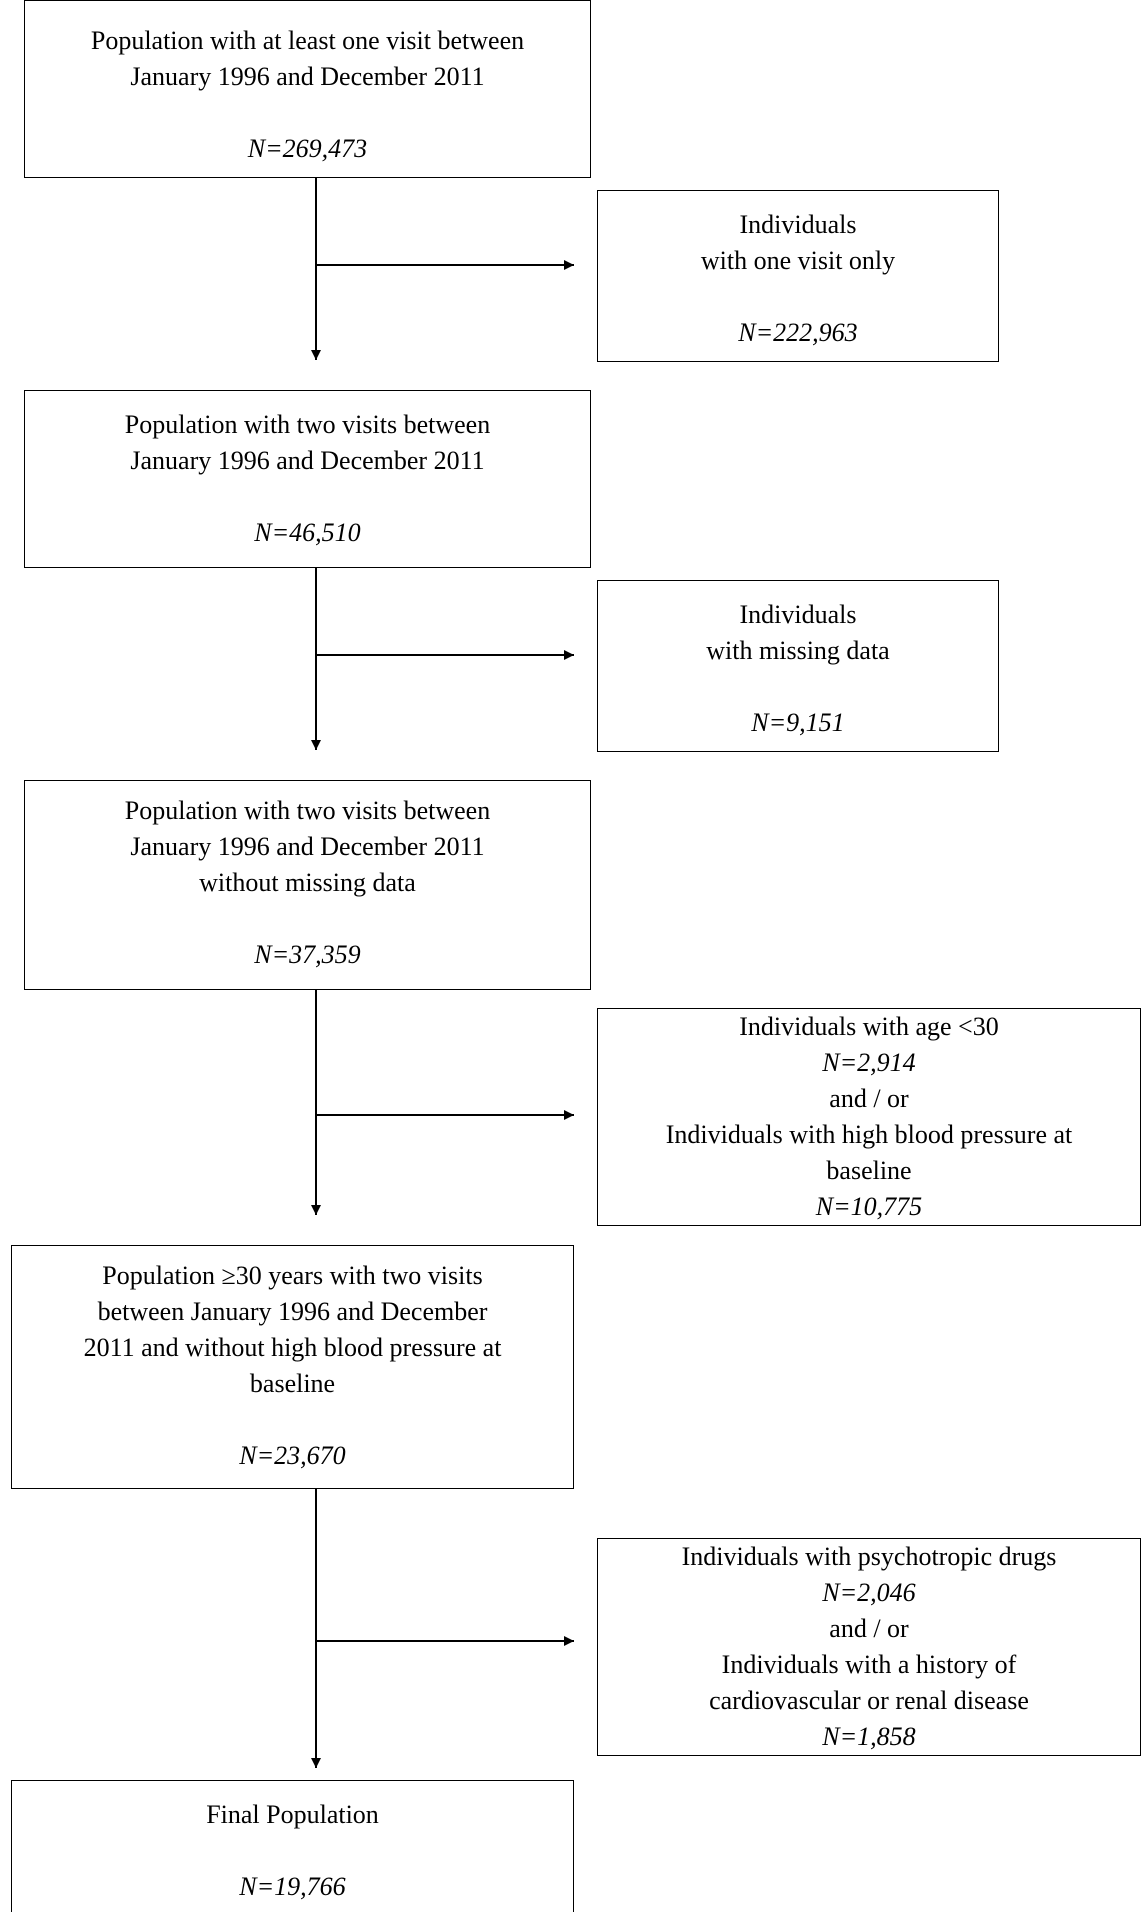 The height and width of the screenshot is (1912, 1141). Describe the element at coordinates (869, 1026) in the screenshot. I see `exclusion-text-line: Individuals with age <30` at that location.